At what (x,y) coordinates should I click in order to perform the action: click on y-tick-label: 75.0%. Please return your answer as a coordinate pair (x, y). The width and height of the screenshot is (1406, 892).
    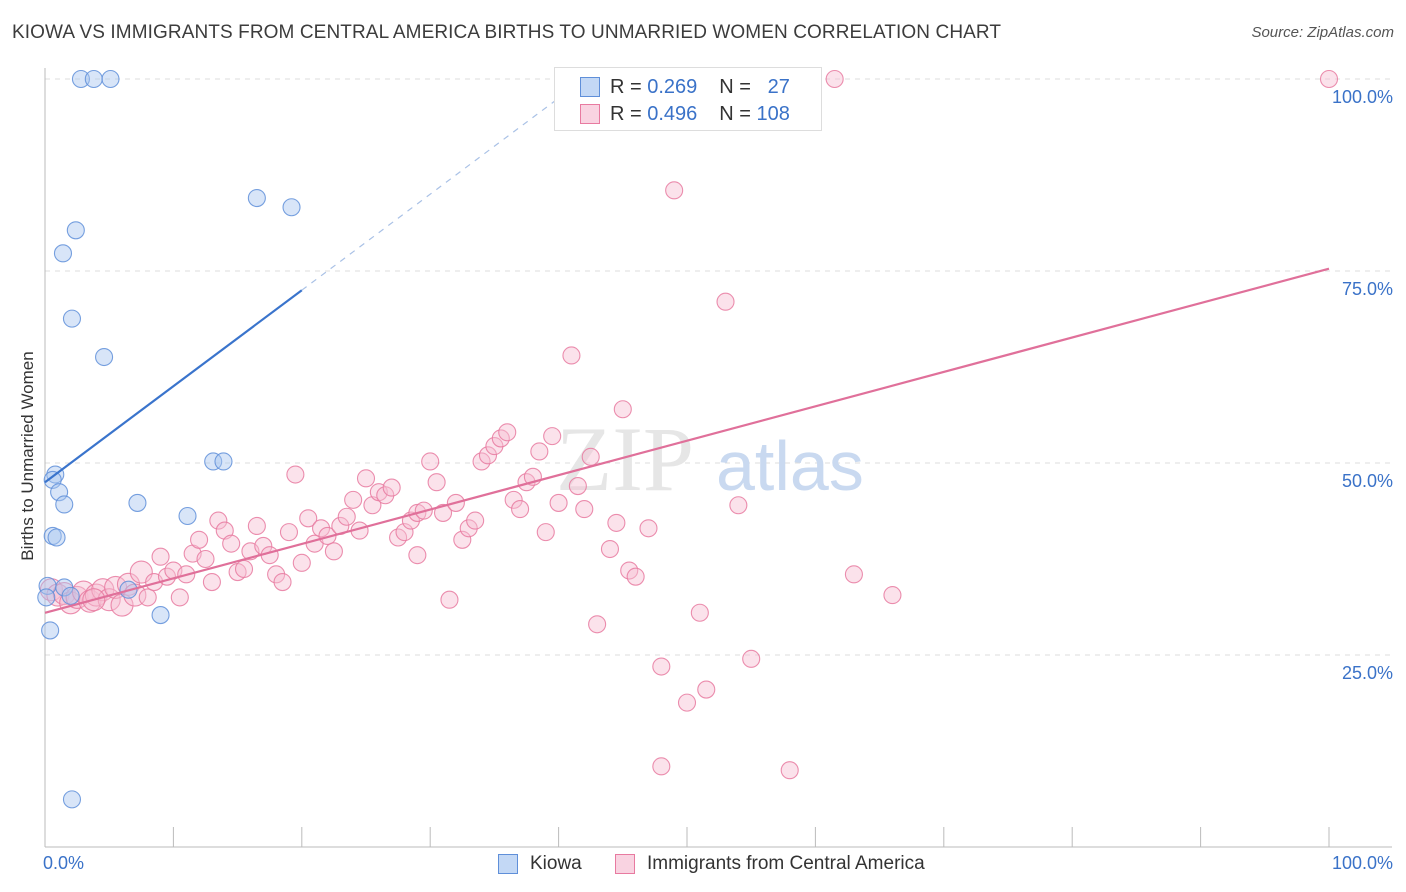
    Looking at the image, I should click on (1367, 289).